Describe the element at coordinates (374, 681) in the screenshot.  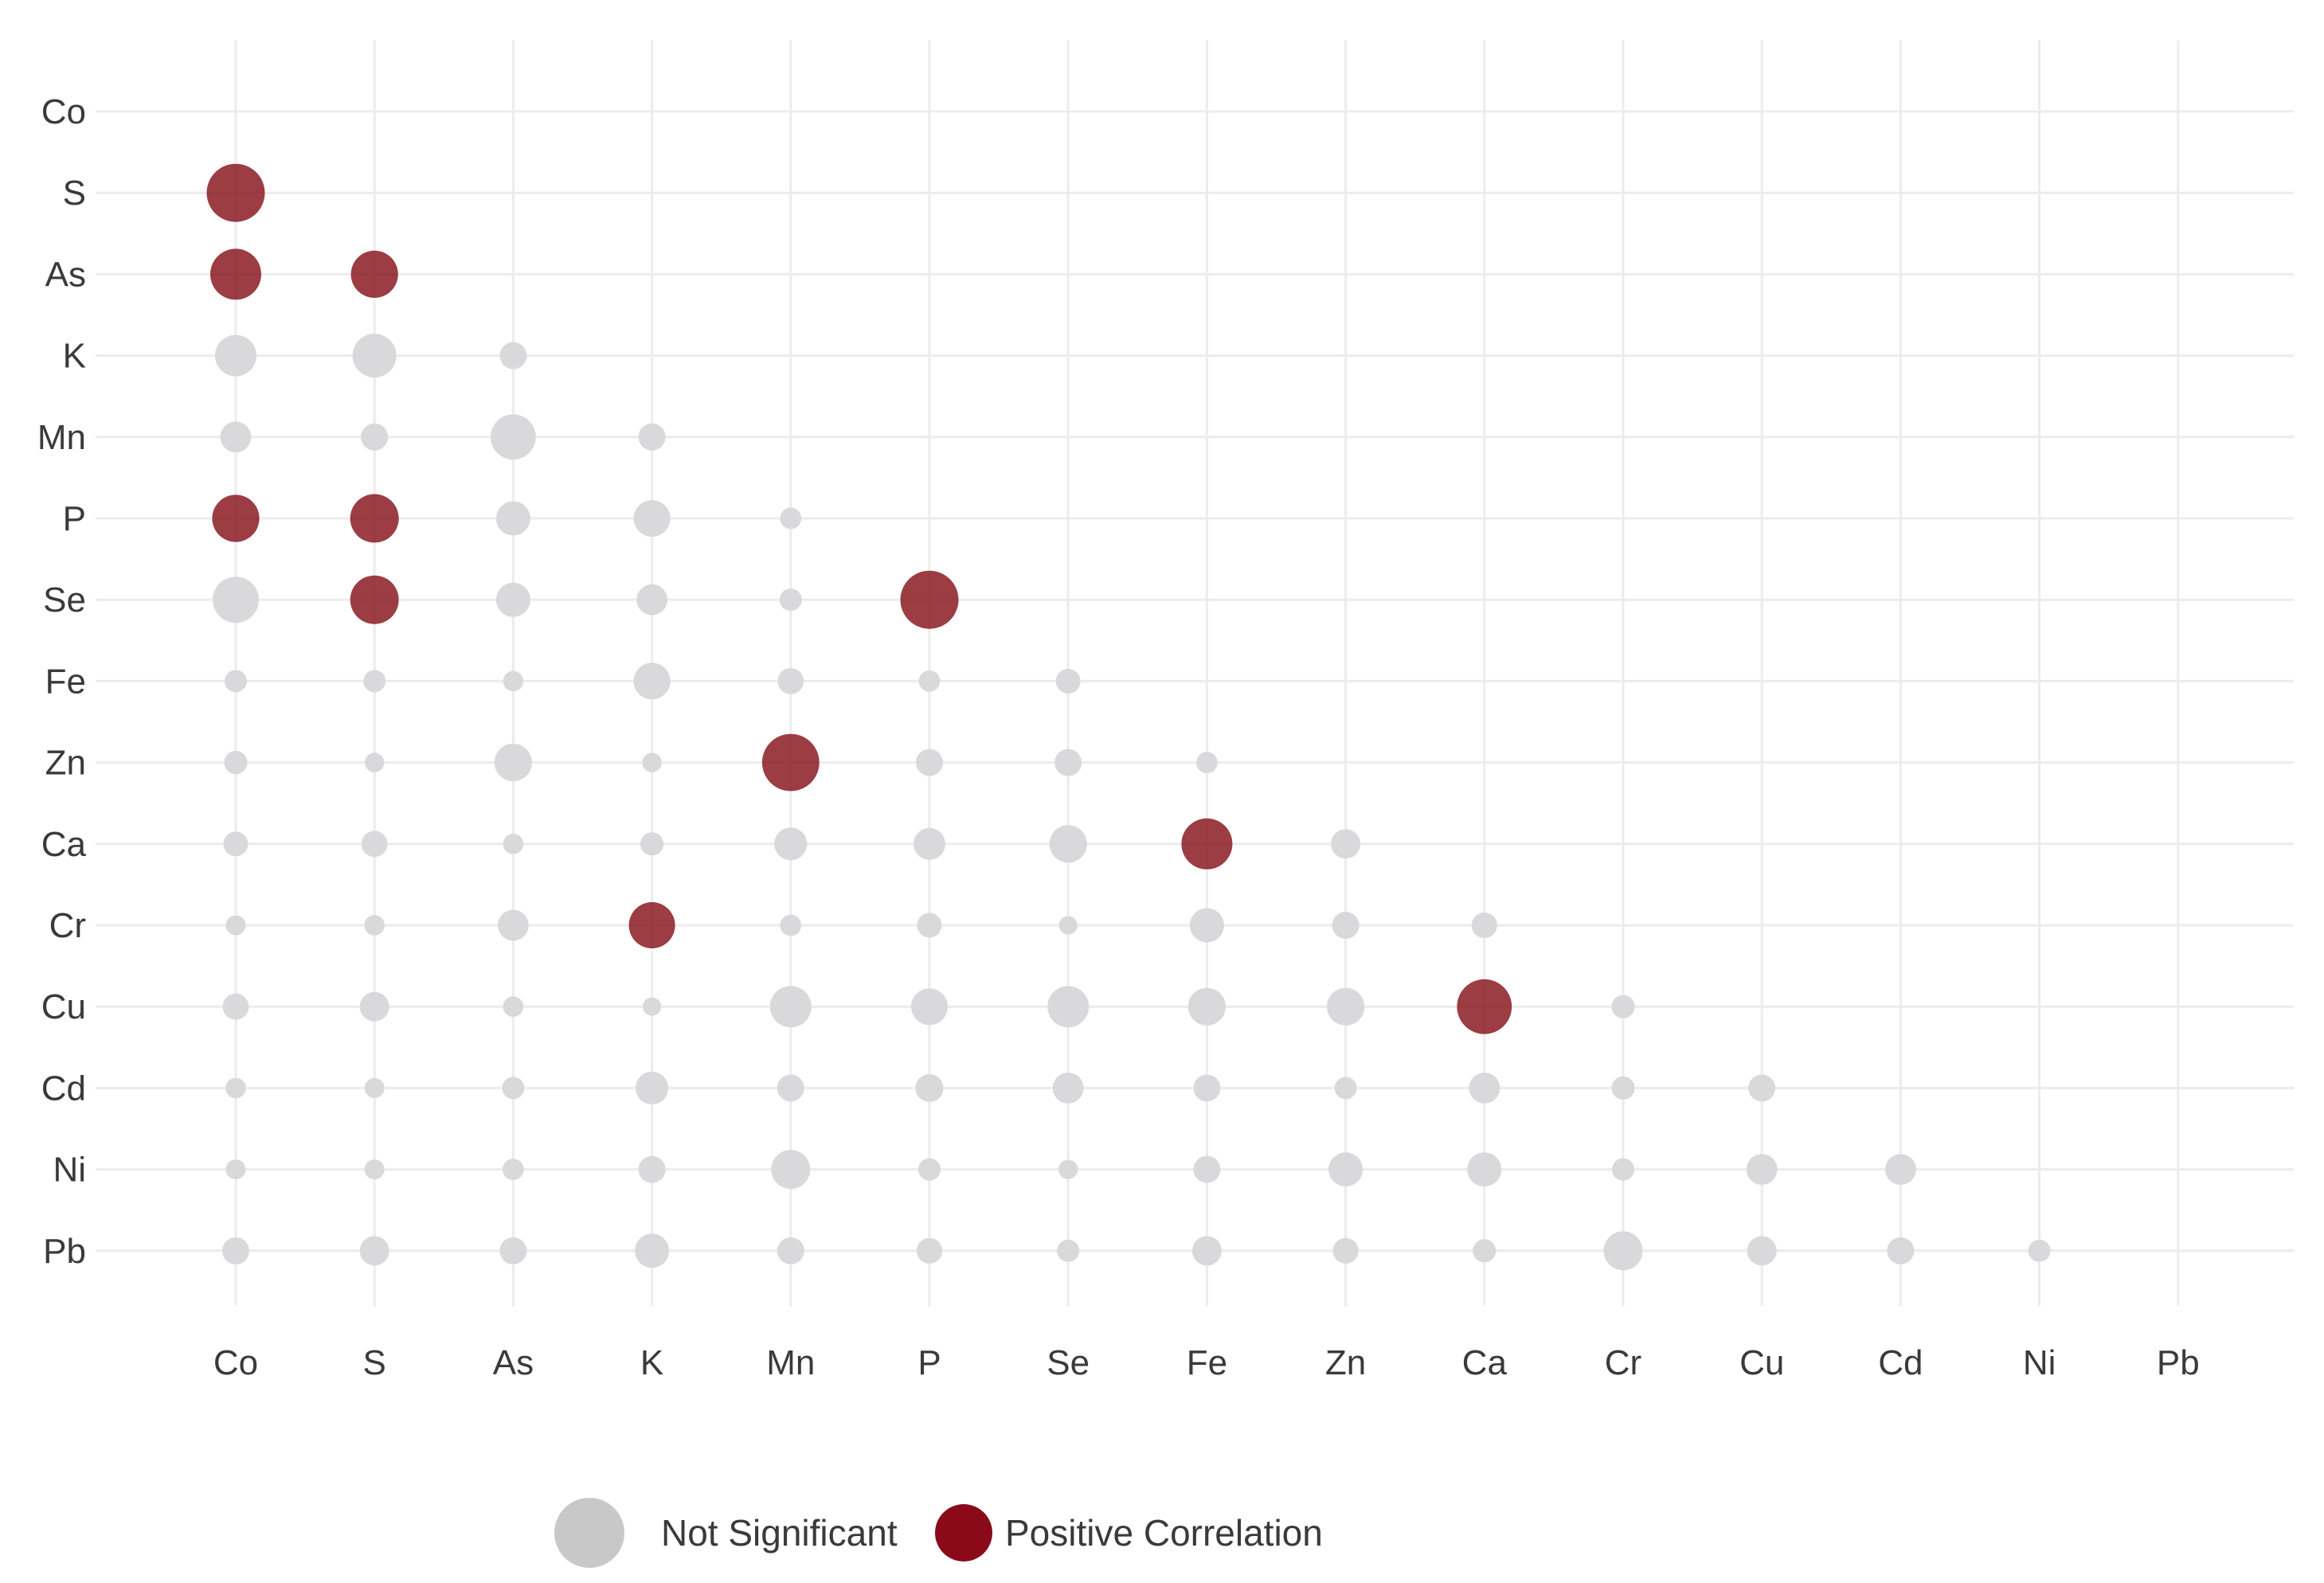
I see `point-s-fe` at that location.